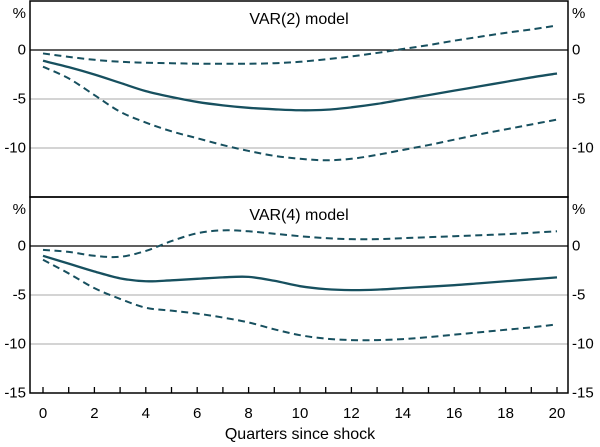 This screenshot has width=600, height=447. I want to click on x-tick-label: 0, so click(43, 413).